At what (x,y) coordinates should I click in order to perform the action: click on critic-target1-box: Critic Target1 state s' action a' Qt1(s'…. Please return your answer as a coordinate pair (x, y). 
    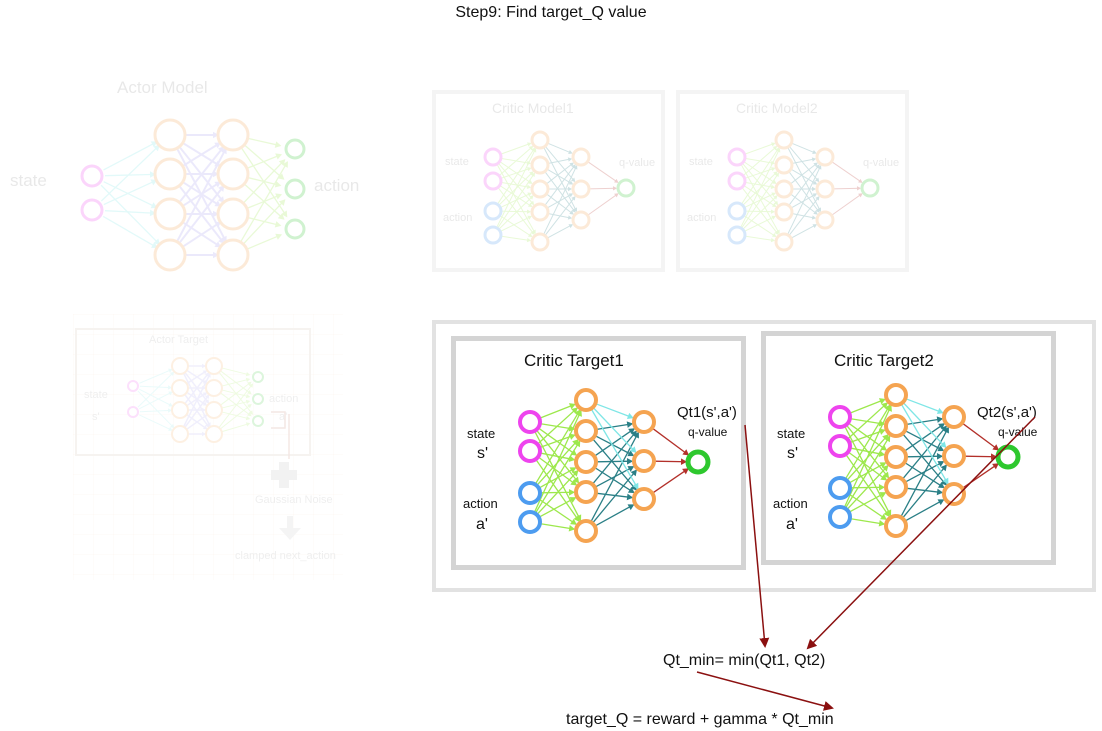
    Looking at the image, I should click on (598, 453).